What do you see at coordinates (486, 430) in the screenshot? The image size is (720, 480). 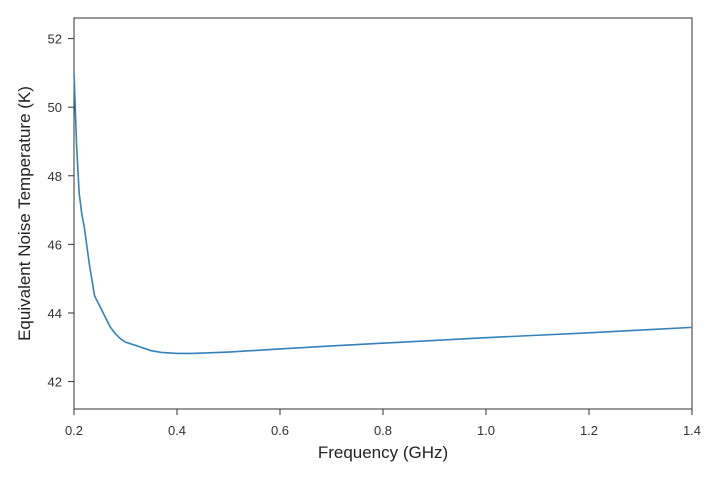 I see `x-tick-label: 1.0` at bounding box center [486, 430].